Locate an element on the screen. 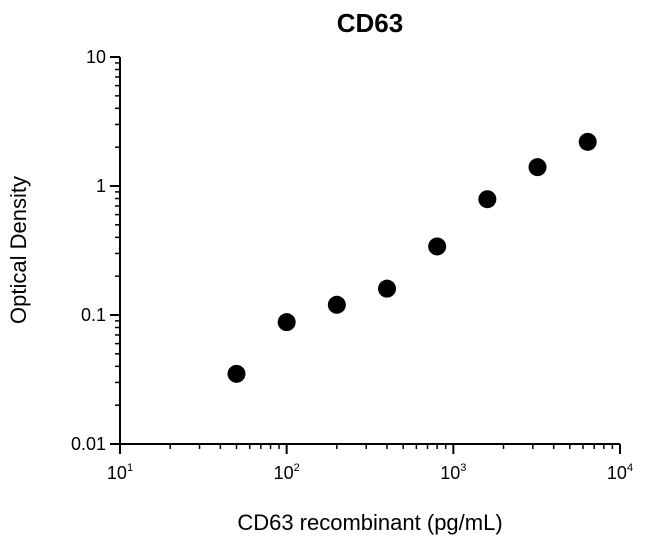  y-tick-label: 10 is located at coordinates (96, 57).